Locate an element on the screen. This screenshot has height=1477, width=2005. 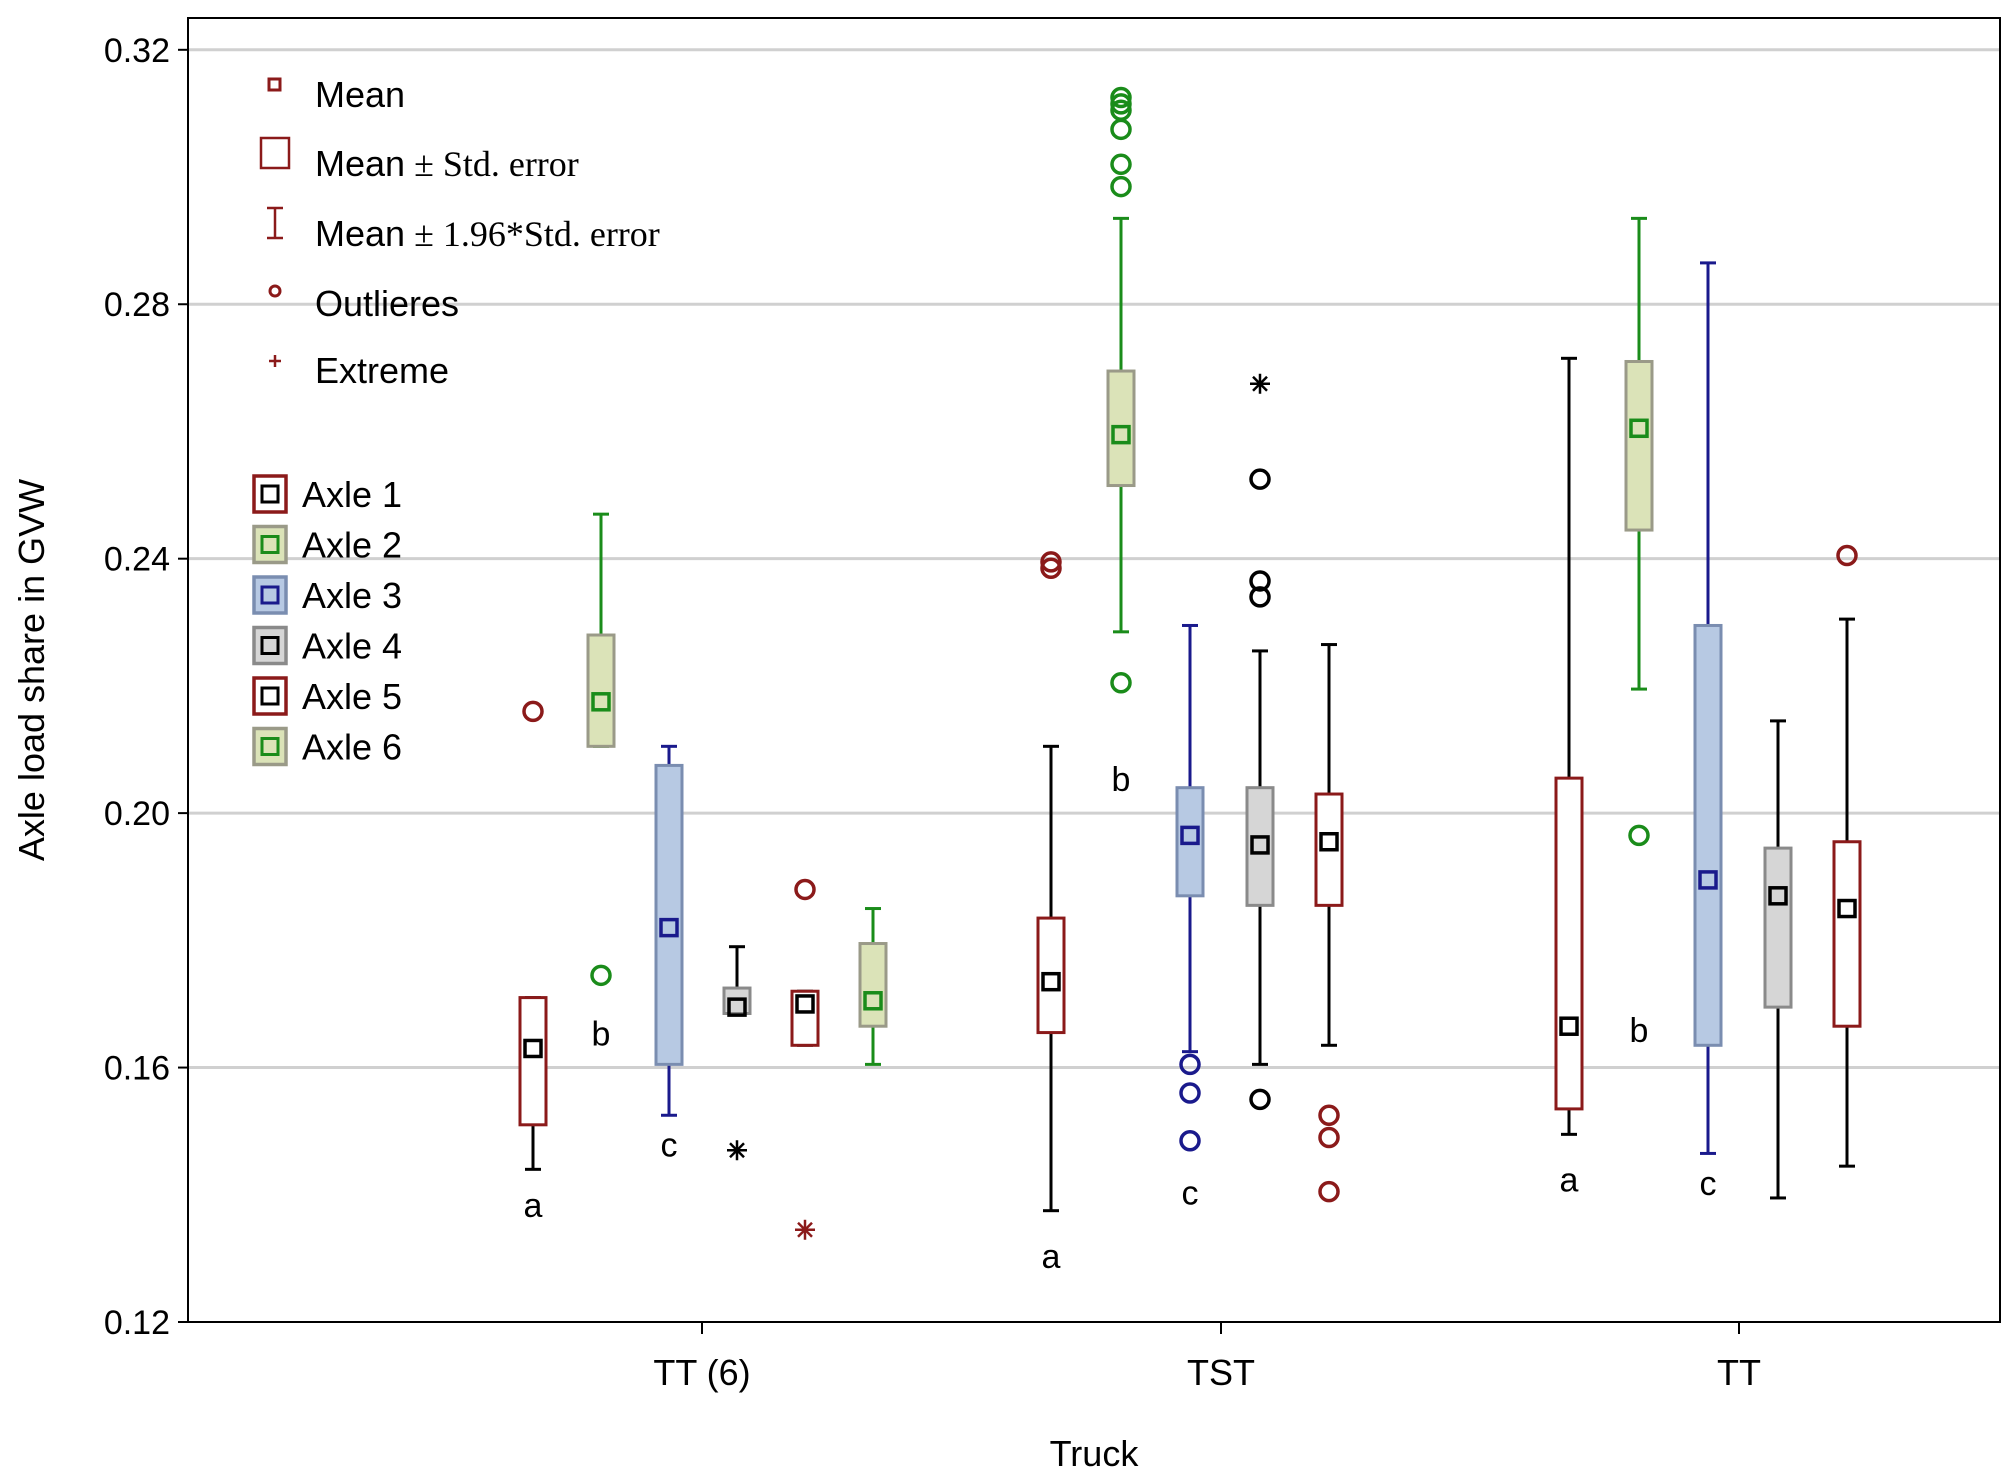
group-letter: b is located at coordinates (1639, 1031).